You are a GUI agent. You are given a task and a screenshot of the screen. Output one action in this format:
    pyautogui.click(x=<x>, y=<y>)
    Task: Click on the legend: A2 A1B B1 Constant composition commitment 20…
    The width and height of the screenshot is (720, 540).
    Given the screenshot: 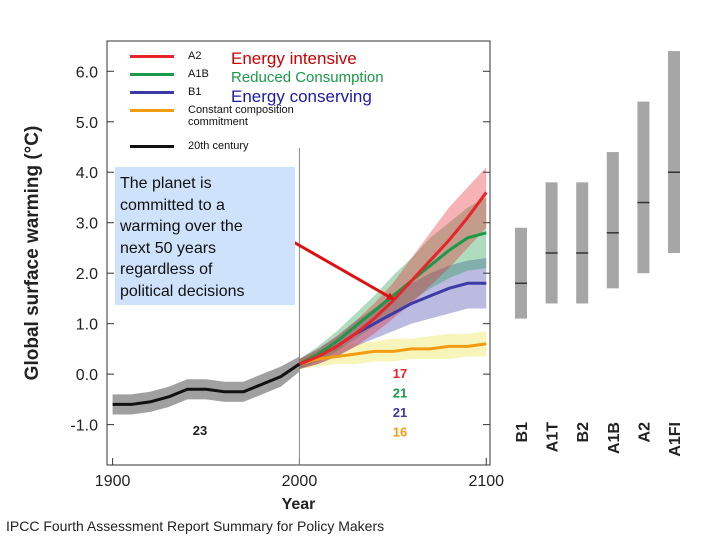 What is the action you would take?
    pyautogui.click(x=219, y=104)
    